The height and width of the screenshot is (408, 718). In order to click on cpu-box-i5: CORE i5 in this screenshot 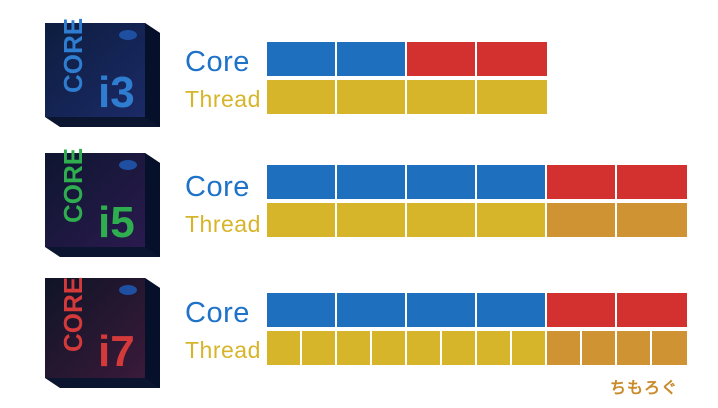, I will do `click(97, 205)`.